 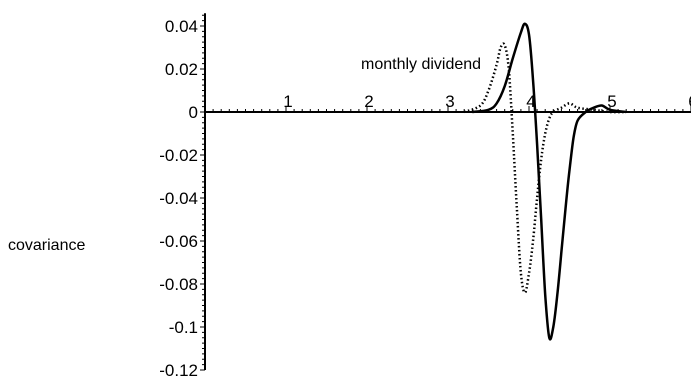 I want to click on x-tick-label: 3, so click(x=449, y=101).